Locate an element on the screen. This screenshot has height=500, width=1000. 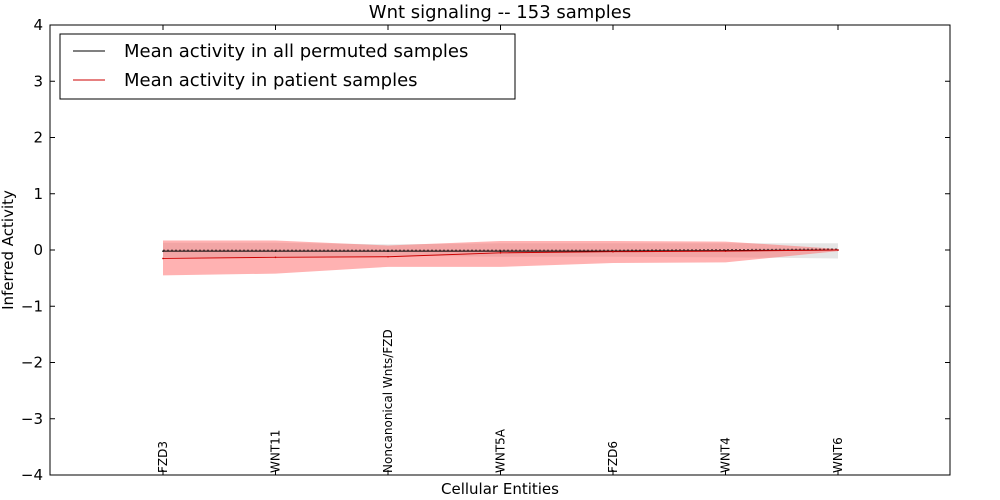
legend-label: Mean activity in all permuted samples is located at coordinates (296, 51).